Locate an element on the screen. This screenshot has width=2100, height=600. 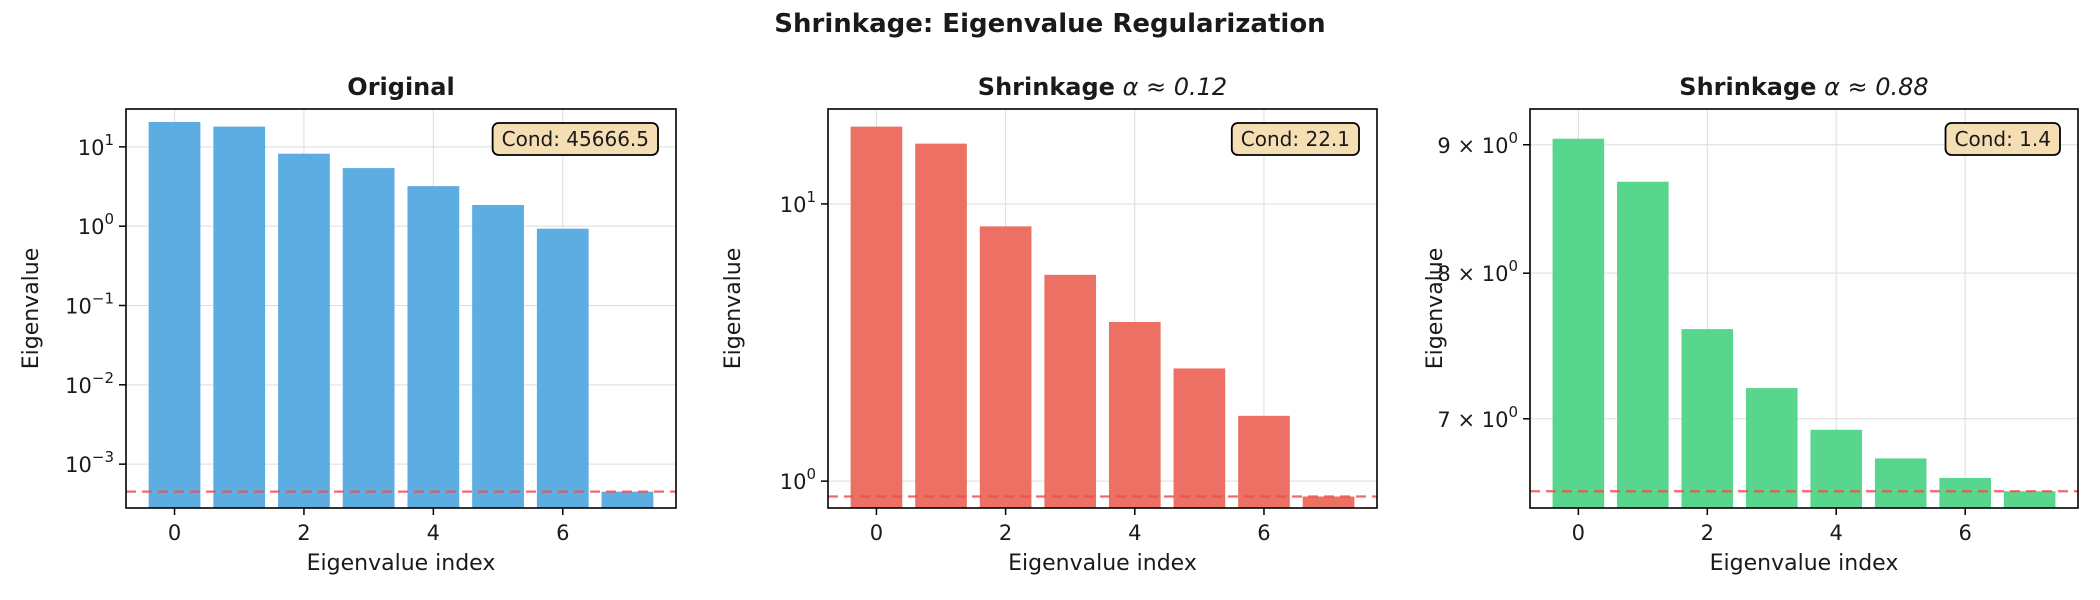
y-tick-label: 9 × 100 is located at coordinates (1477, 143).